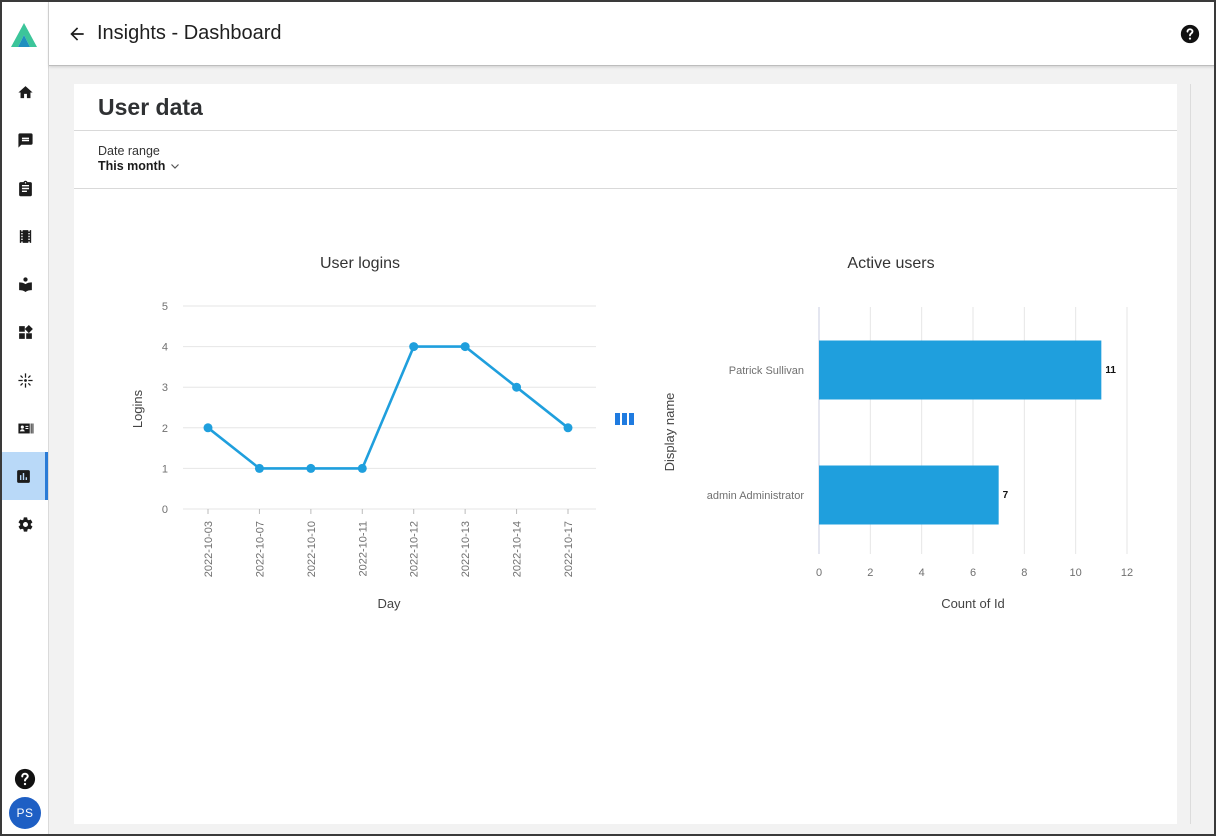  What do you see at coordinates (631, 34) in the screenshot?
I see `header: Insights - Dashboard` at bounding box center [631, 34].